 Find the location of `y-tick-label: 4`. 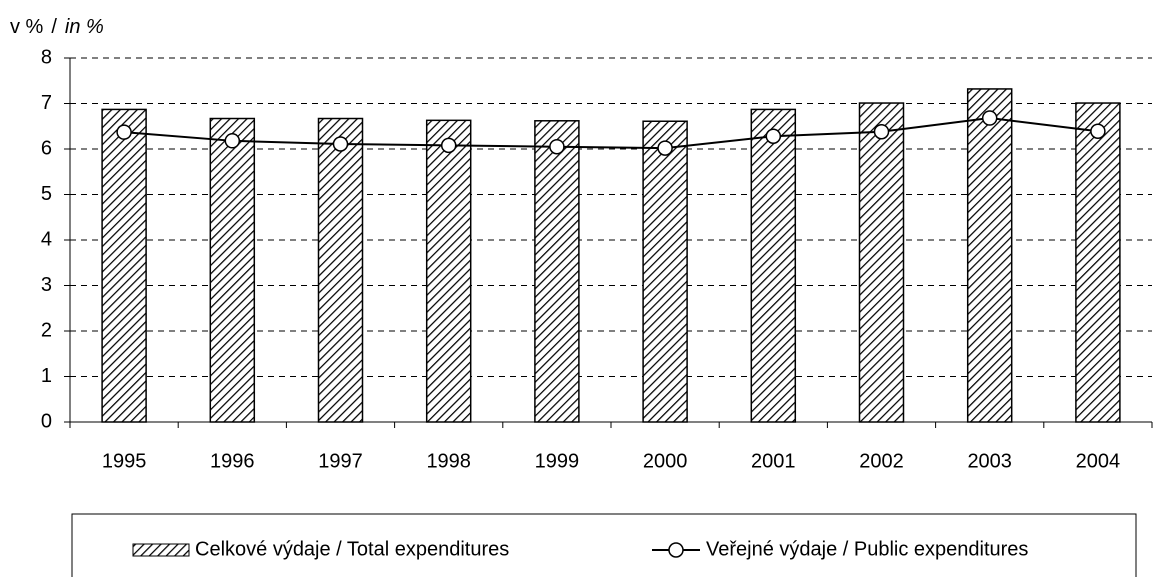

y-tick-label: 4 is located at coordinates (46, 239).